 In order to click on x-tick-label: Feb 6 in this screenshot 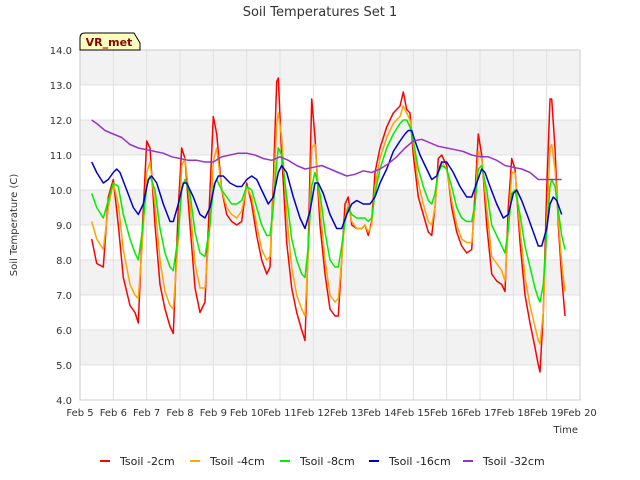, I will do `click(113, 413)`.